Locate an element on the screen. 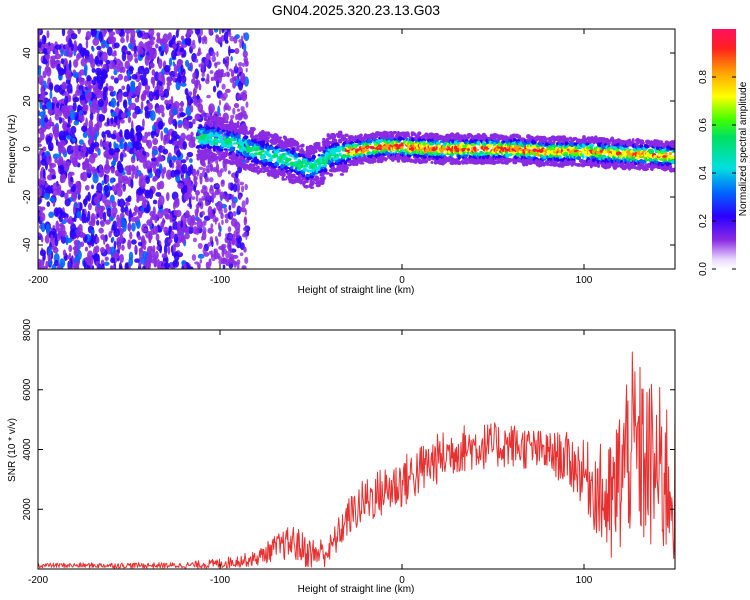 This screenshot has height=600, width=750. y-tick: -40 is located at coordinates (348, 244).